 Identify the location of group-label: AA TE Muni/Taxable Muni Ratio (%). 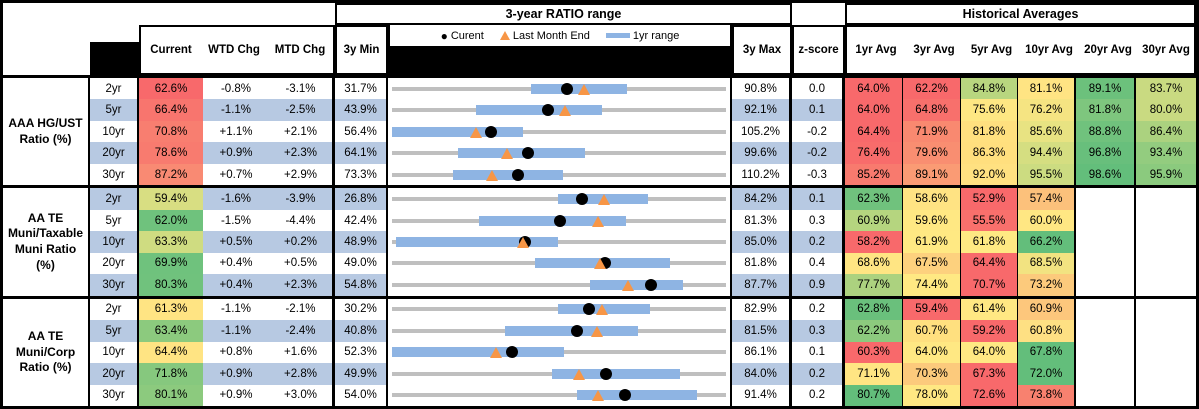
(46, 242).